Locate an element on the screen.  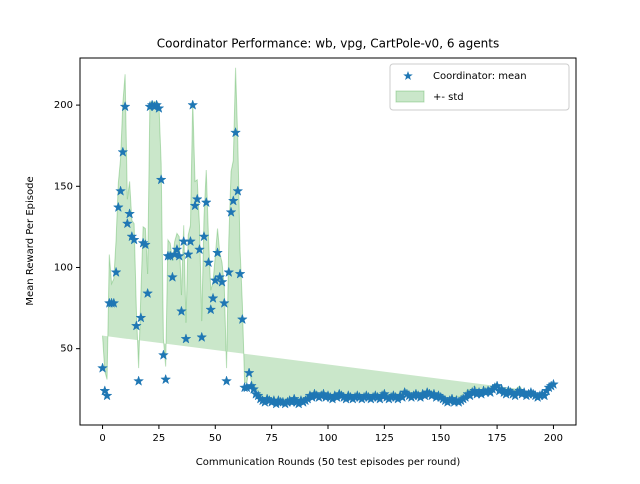
legend-box is located at coordinates (479, 87).